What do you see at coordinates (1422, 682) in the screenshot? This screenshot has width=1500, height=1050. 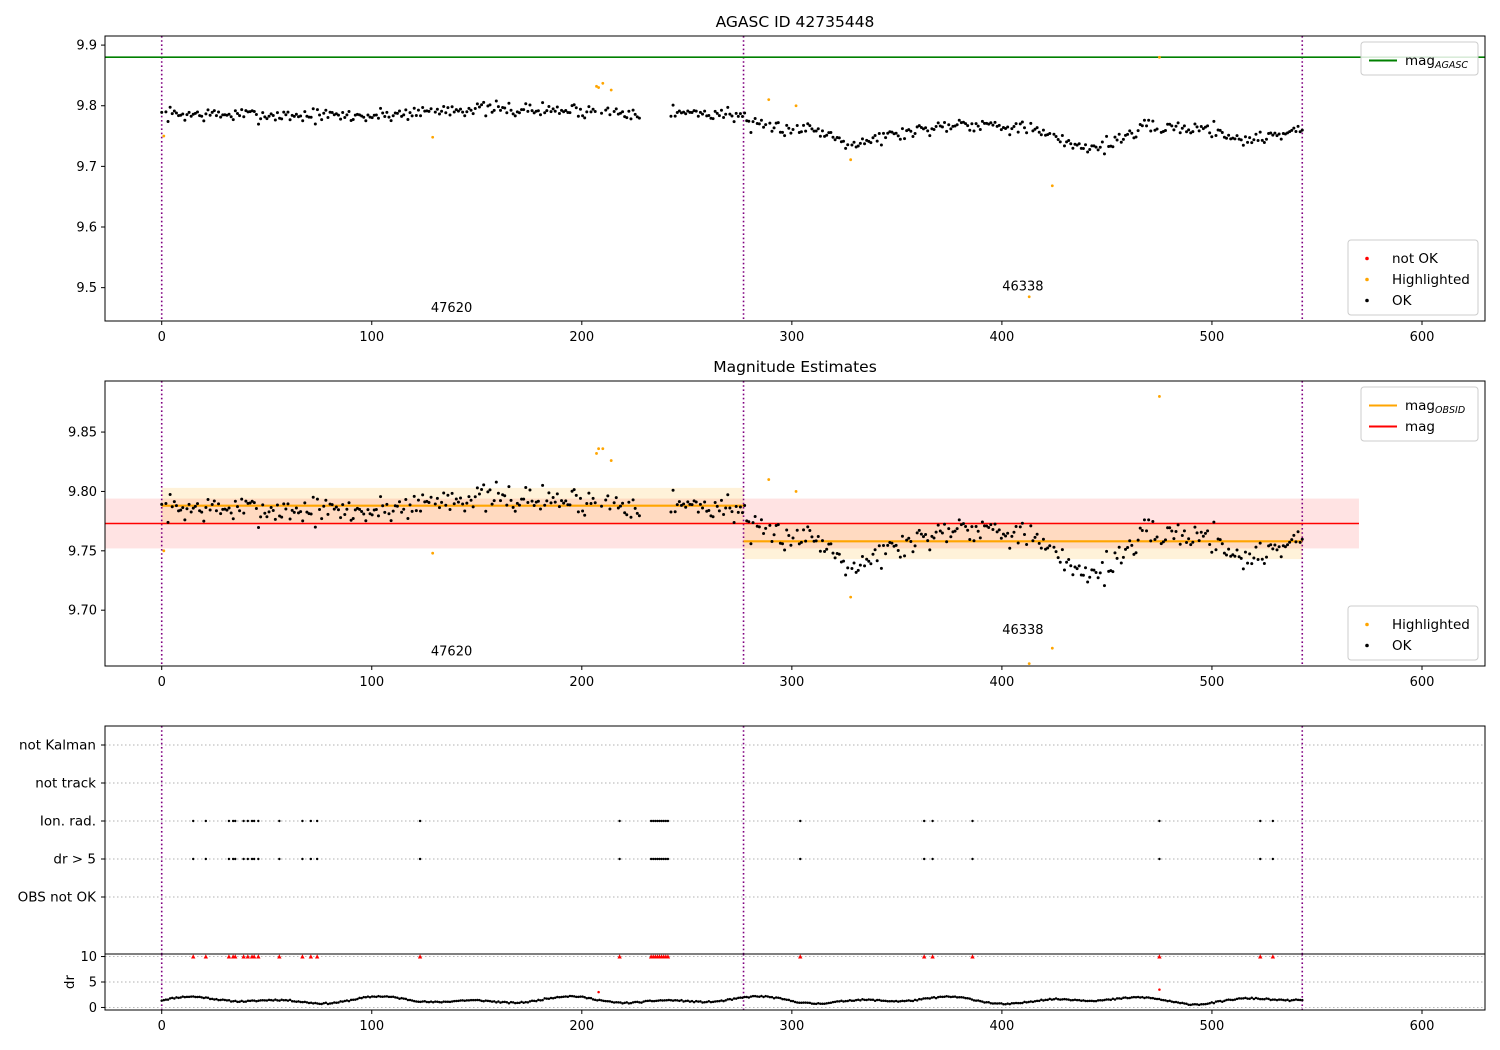 I see `x-tick-label: 600` at bounding box center [1422, 682].